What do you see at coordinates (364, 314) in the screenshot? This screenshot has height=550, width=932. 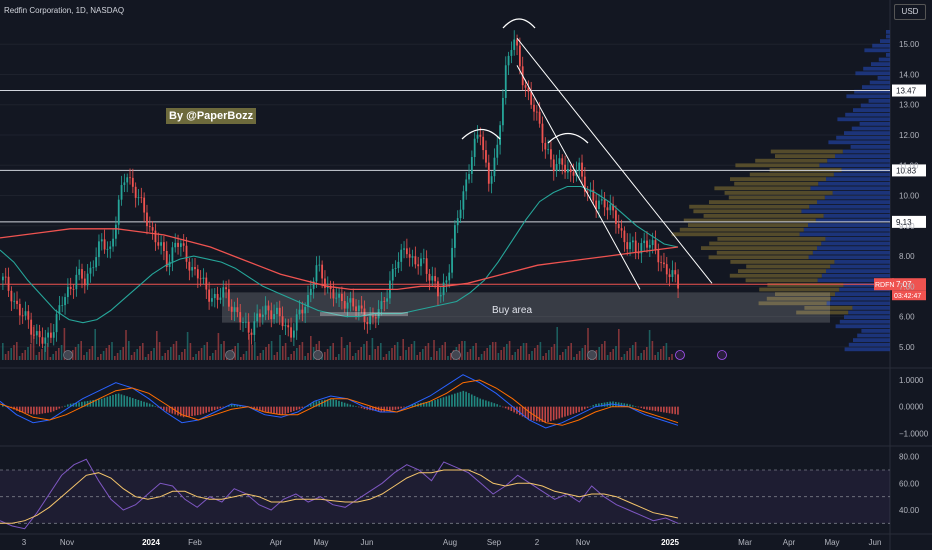 I see `support-band` at bounding box center [364, 314].